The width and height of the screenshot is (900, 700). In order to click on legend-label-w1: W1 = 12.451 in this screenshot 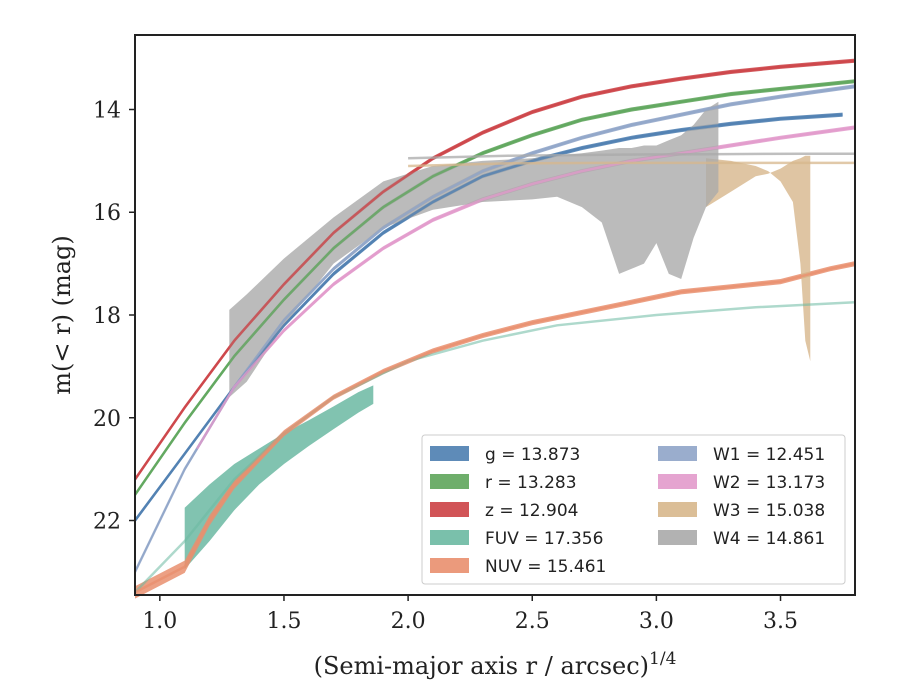, I will do `click(769, 455)`.